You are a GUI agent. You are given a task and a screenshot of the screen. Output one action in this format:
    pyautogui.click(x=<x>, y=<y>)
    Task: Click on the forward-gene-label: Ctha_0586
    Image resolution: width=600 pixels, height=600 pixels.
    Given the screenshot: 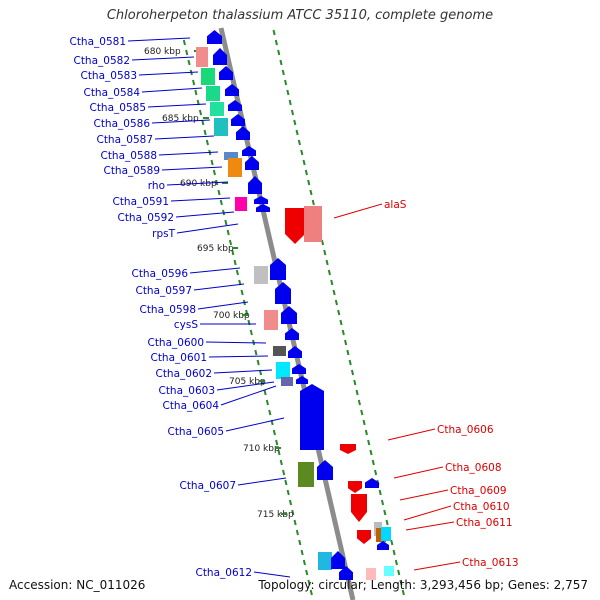 What is the action you would take?
    pyautogui.click(x=121, y=124)
    